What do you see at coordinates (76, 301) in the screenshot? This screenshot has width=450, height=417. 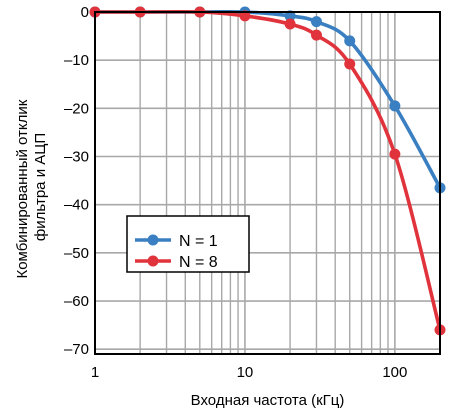 I see `y-tick-label: –60` at bounding box center [76, 301].